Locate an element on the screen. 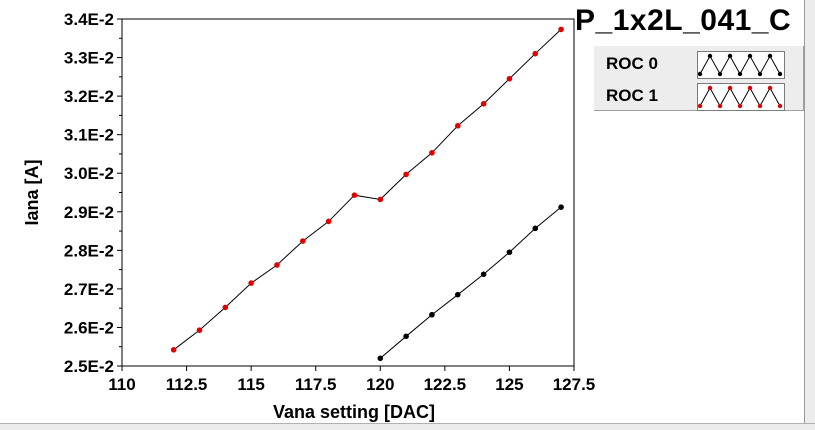 The height and width of the screenshot is (430, 815). window-right-edge is located at coordinates (809, 215).